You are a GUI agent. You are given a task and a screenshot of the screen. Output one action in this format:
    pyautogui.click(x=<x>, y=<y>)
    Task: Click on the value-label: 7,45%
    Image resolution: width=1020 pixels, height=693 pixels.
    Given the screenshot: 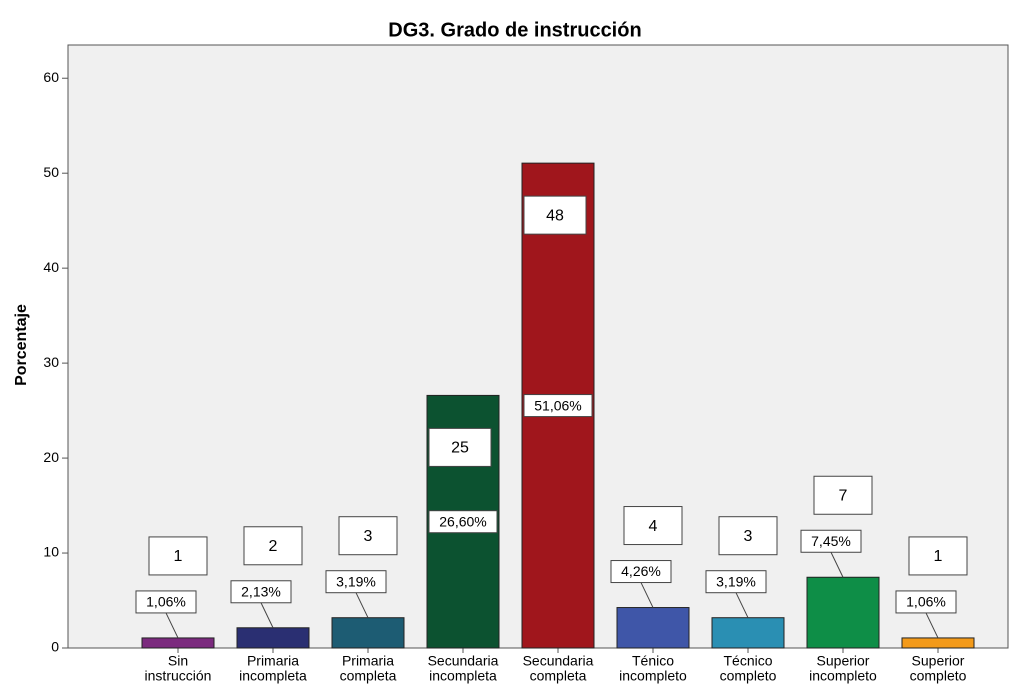 What is the action you would take?
    pyautogui.click(x=831, y=541)
    